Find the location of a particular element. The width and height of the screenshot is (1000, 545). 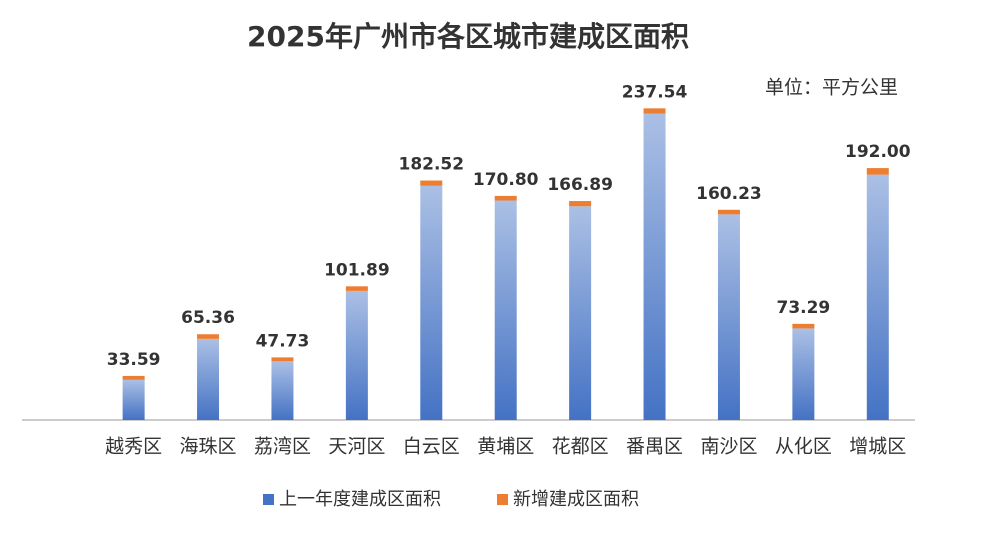

total-label: 47.73 is located at coordinates (283, 341).